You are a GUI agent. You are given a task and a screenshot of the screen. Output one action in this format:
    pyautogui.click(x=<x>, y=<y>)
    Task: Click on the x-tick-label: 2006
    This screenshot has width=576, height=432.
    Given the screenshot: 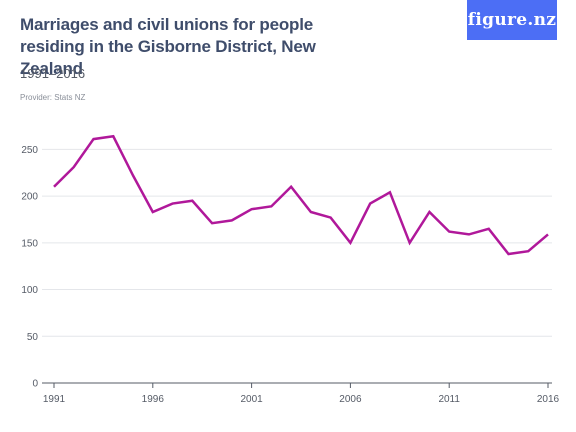 What is the action you would take?
    pyautogui.click(x=350, y=399)
    